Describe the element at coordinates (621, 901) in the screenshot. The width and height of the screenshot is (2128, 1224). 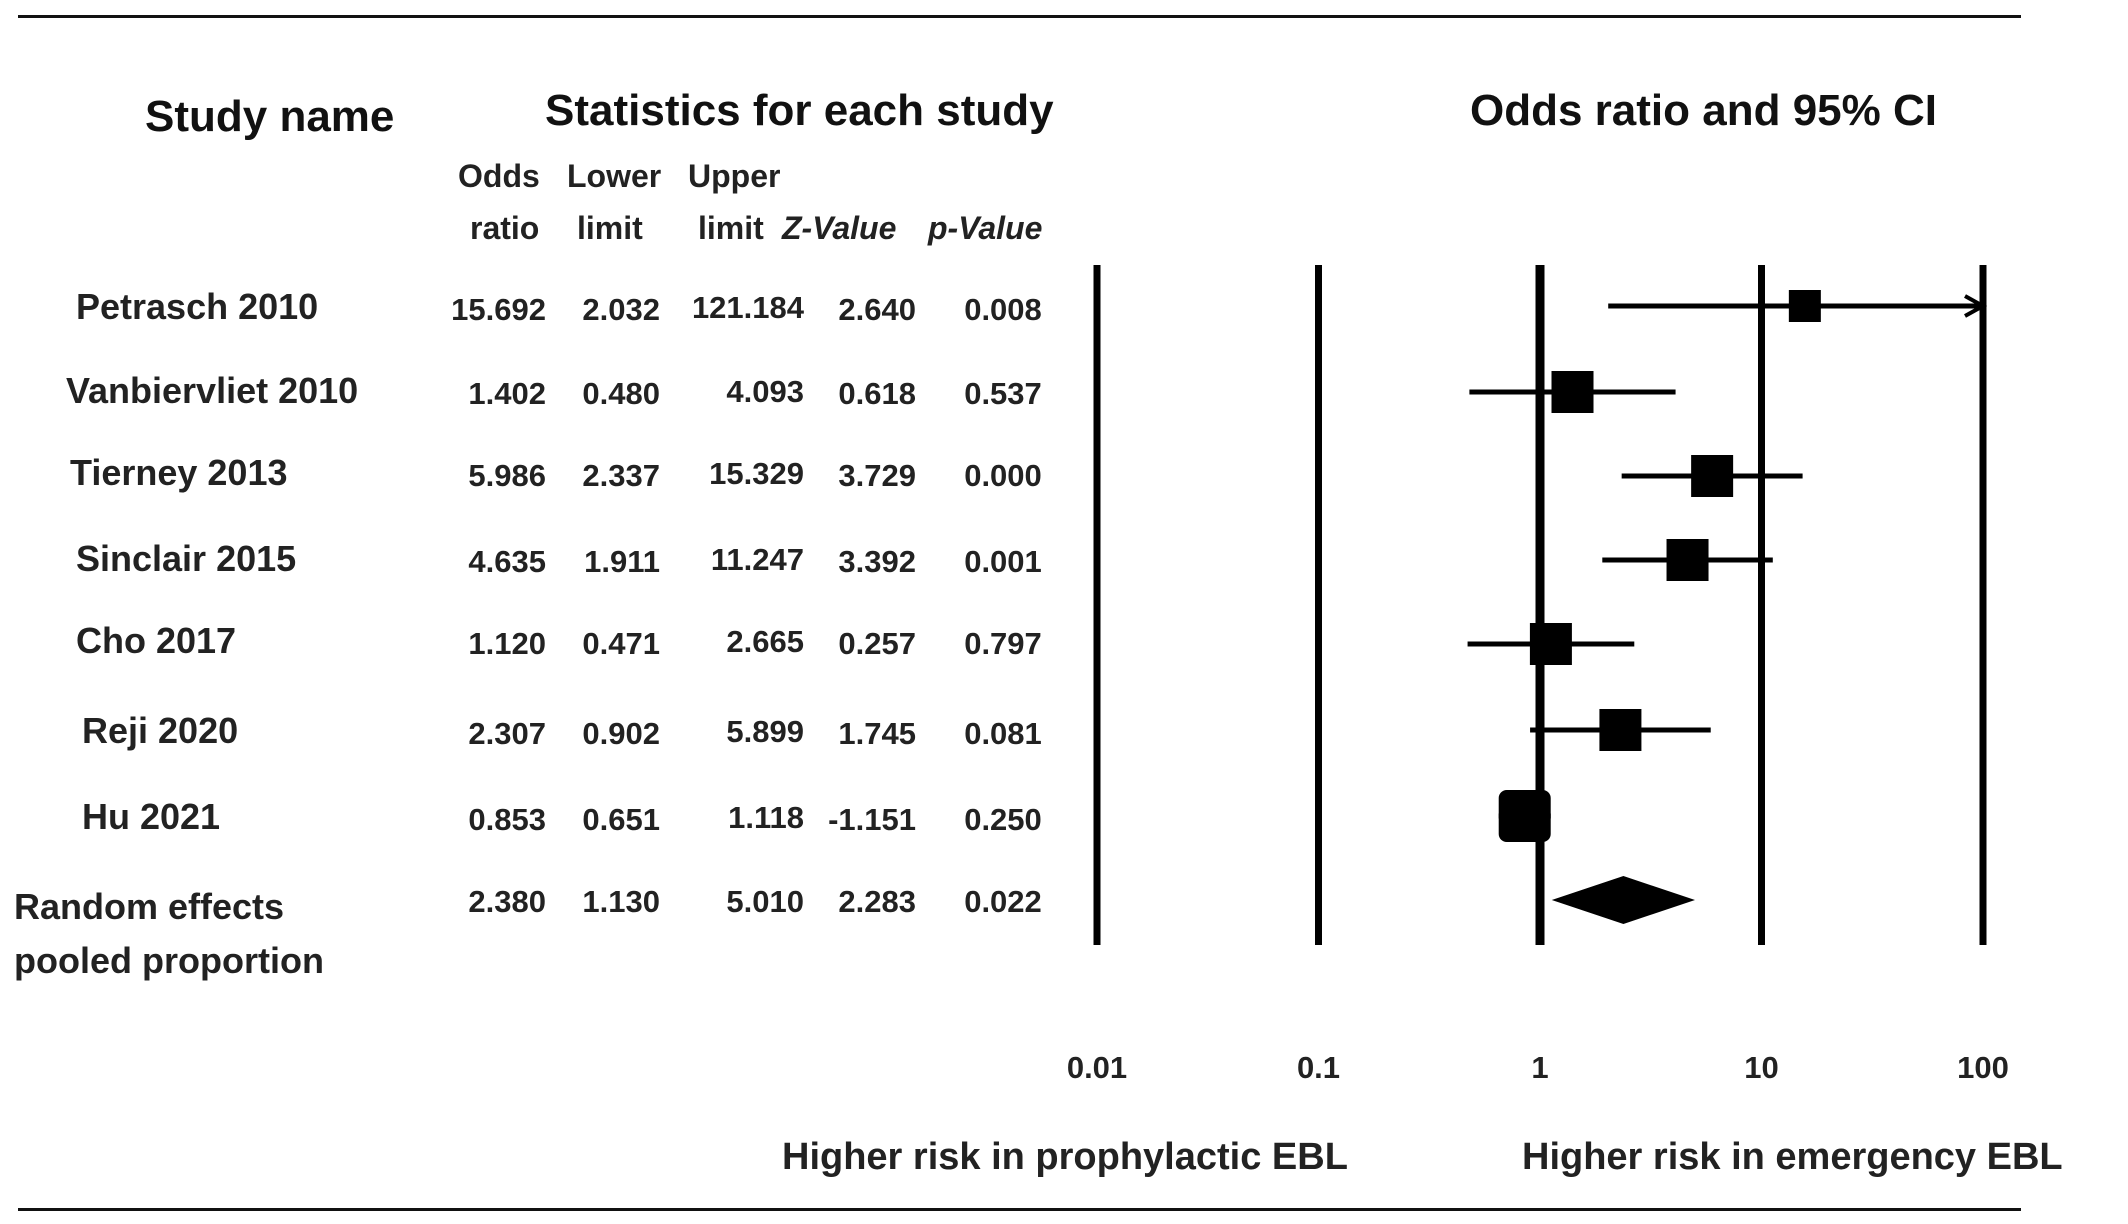
I see `pooled-lower: 1.130` at that location.